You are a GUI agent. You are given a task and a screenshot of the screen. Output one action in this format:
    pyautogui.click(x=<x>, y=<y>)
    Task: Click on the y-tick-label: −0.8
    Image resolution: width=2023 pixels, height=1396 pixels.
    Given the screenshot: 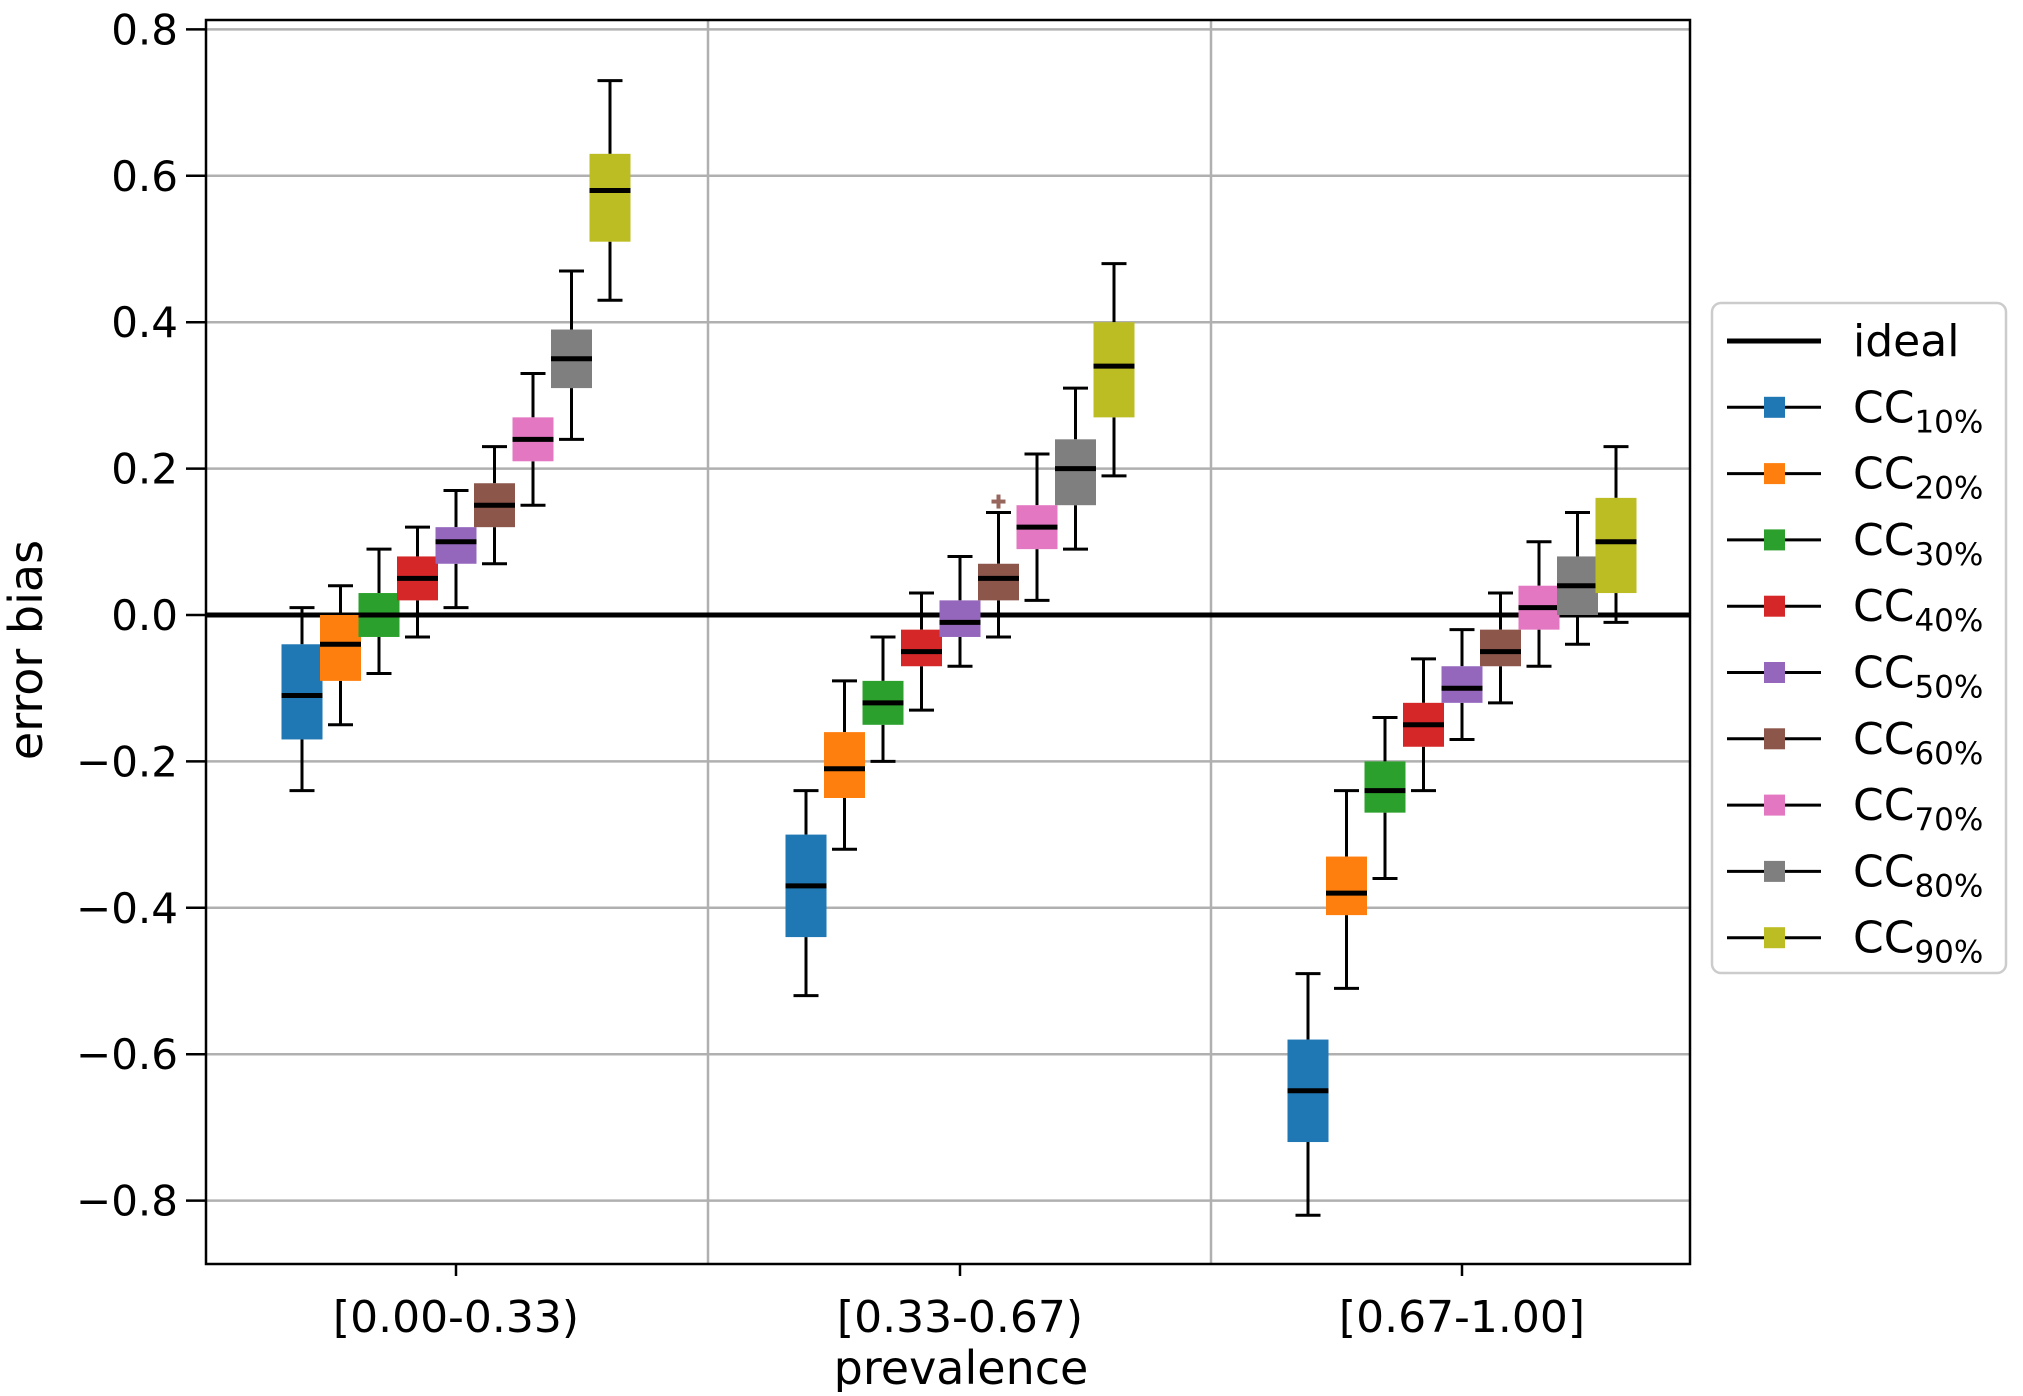 What is the action you would take?
    pyautogui.click(x=127, y=1201)
    